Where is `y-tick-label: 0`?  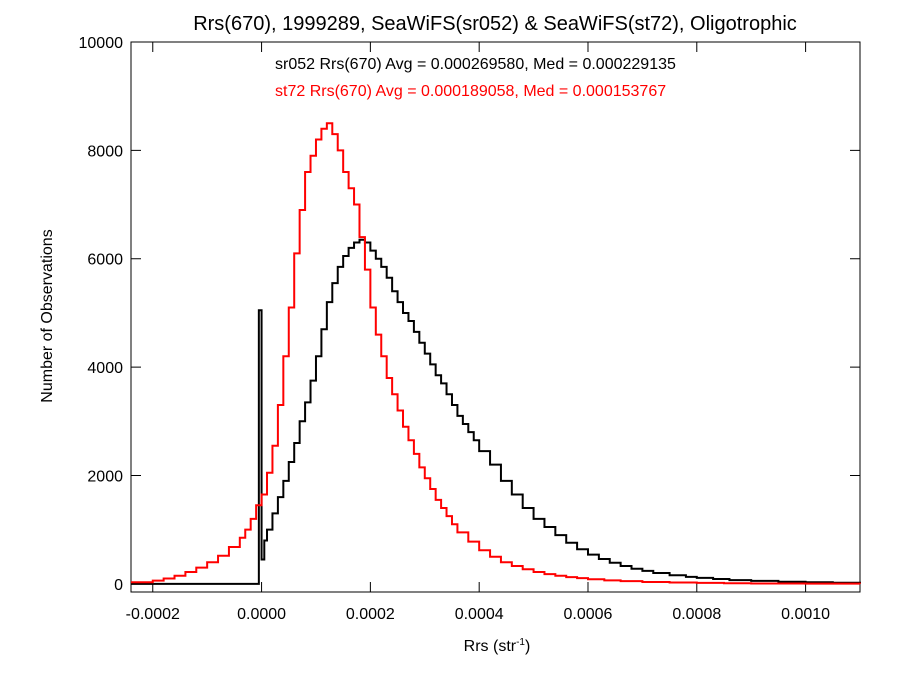
y-tick-label: 0 is located at coordinates (118, 585).